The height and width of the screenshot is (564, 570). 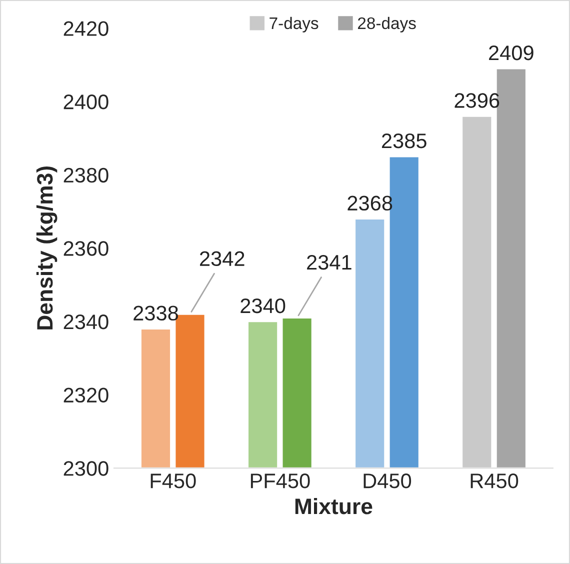 What do you see at coordinates (388, 481) in the screenshot?
I see `x-tick-label: D450` at bounding box center [388, 481].